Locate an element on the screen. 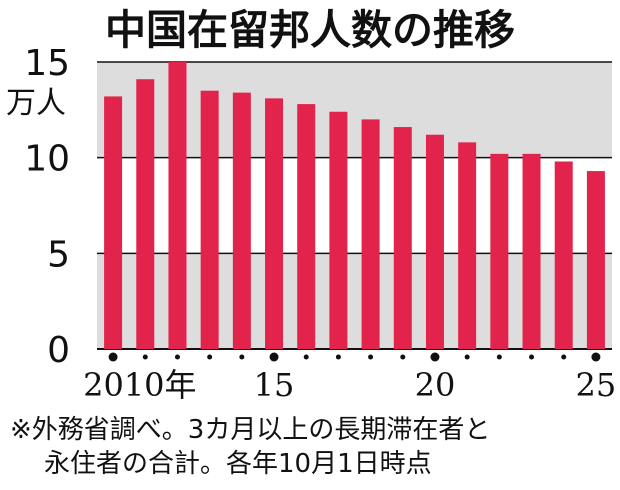  bar-2015 is located at coordinates (274, 223).